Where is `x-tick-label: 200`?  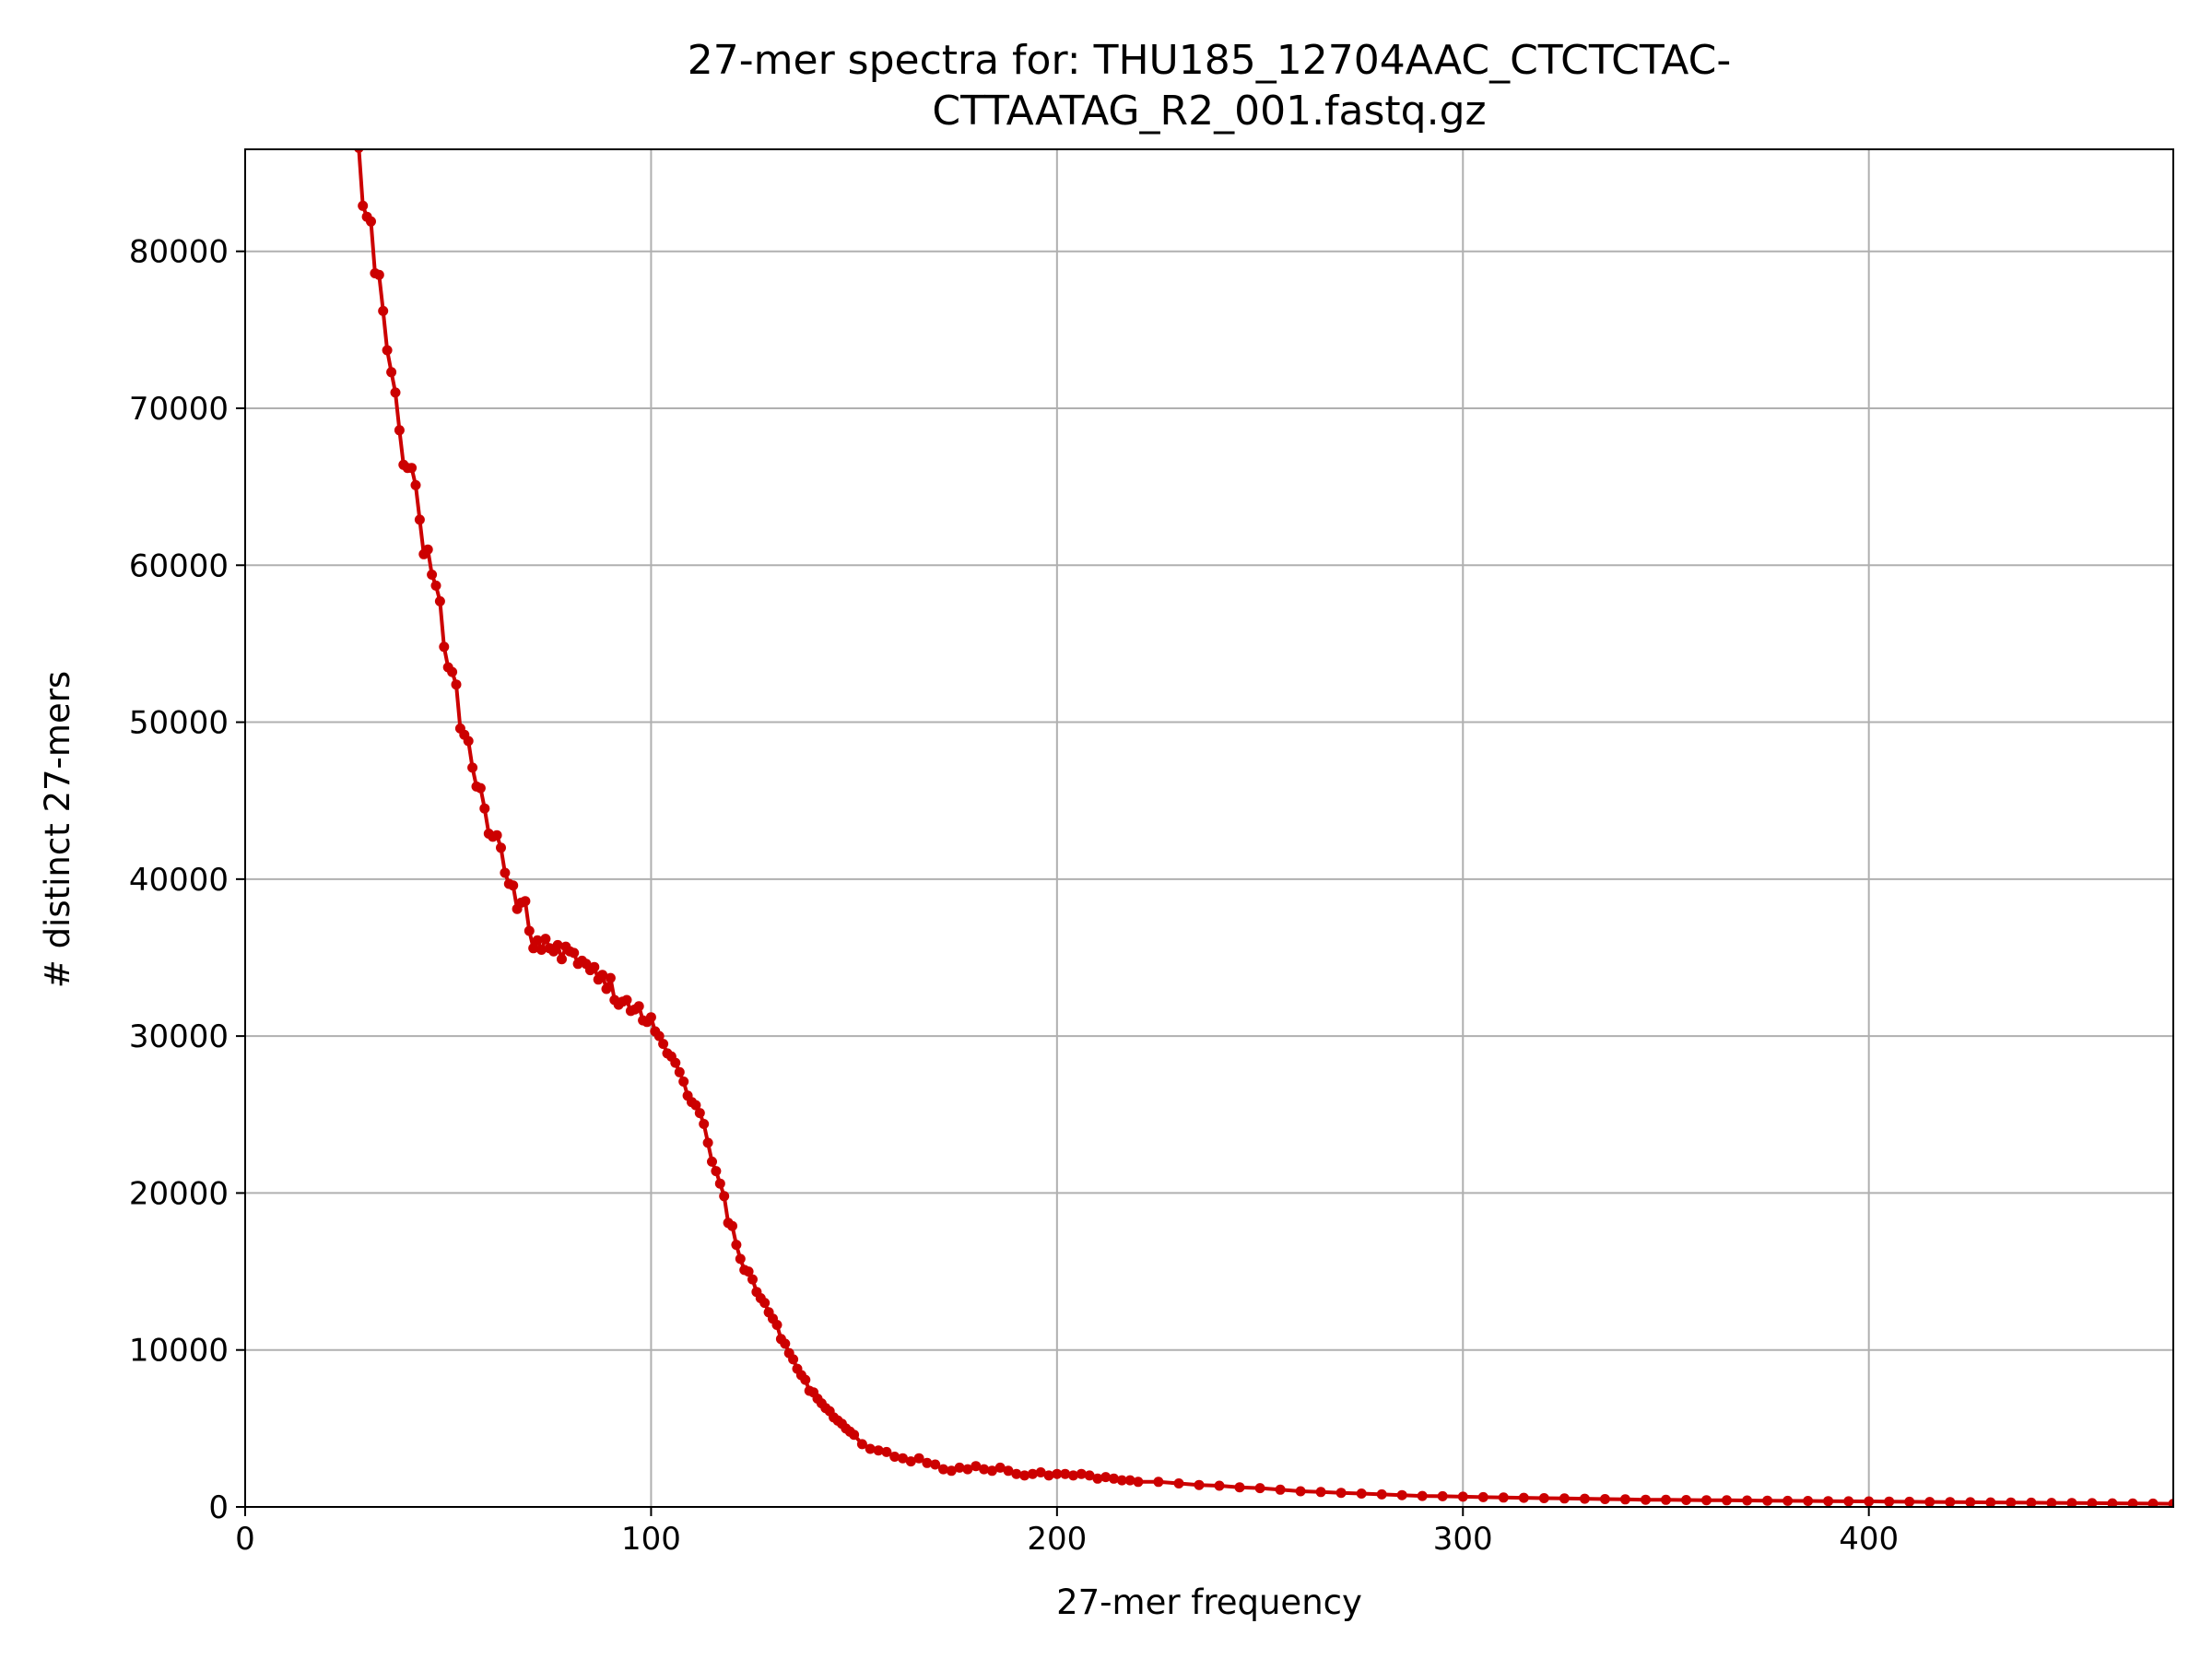 x-tick-label: 200 is located at coordinates (1057, 1539).